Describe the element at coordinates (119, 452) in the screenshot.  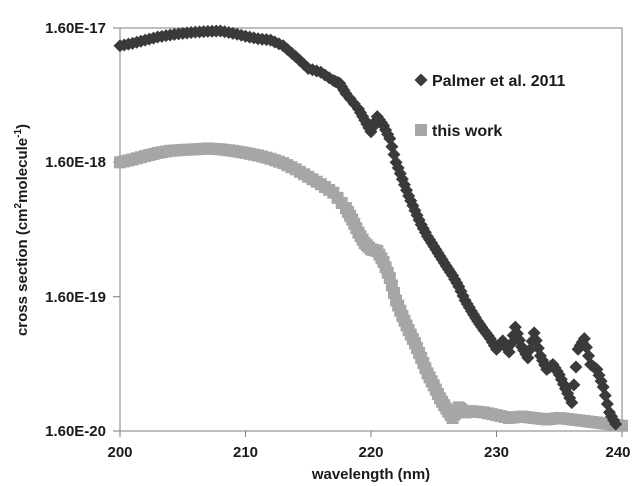
I see `x-tick-label: 200` at that location.